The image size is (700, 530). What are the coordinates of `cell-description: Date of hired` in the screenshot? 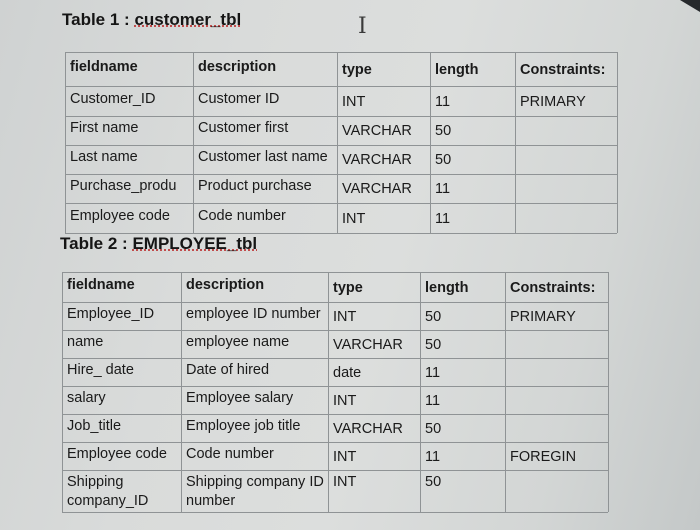 It's located at (228, 370).